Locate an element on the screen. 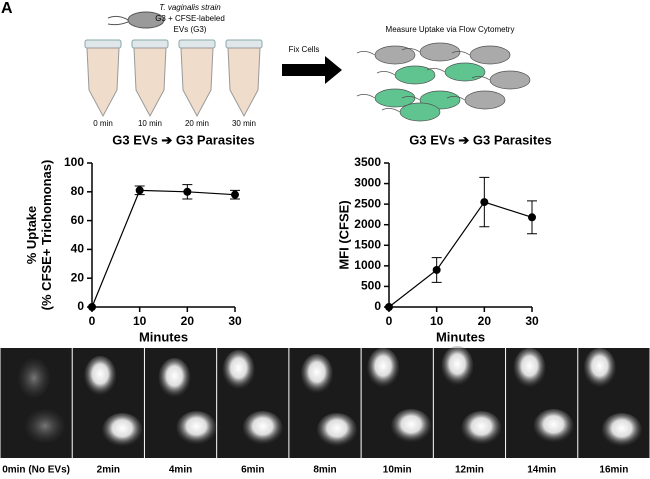  y-tick-label: 3000 is located at coordinates (367, 183).